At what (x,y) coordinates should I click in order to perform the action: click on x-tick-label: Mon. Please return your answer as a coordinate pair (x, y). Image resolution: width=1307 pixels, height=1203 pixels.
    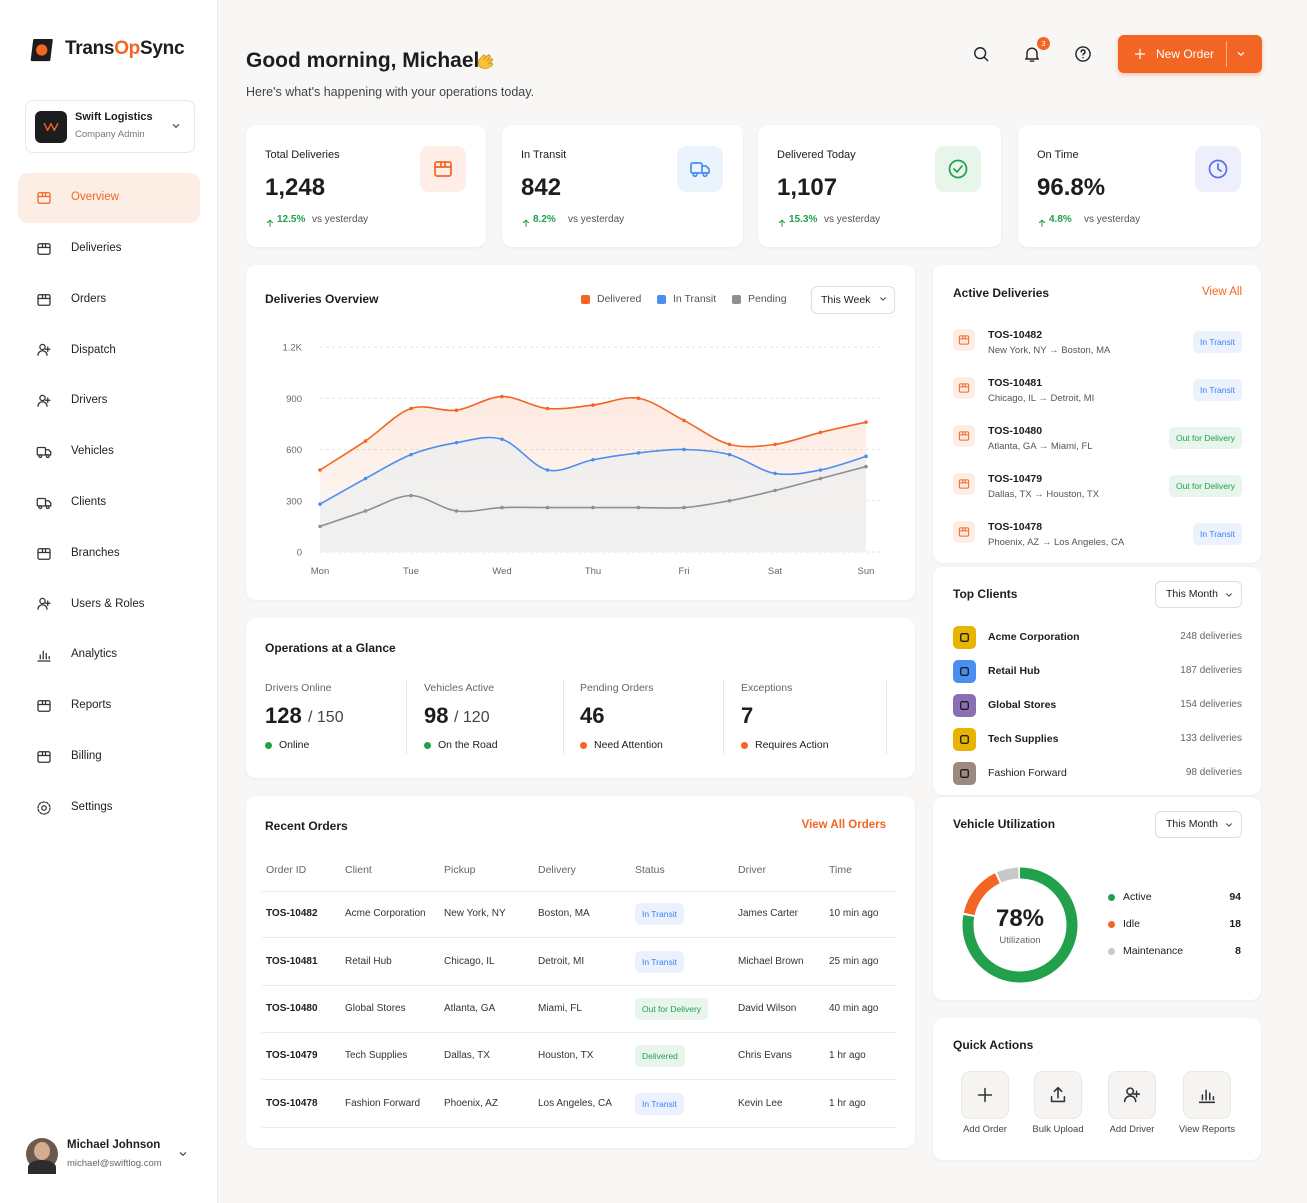
    Looking at the image, I should click on (320, 571).